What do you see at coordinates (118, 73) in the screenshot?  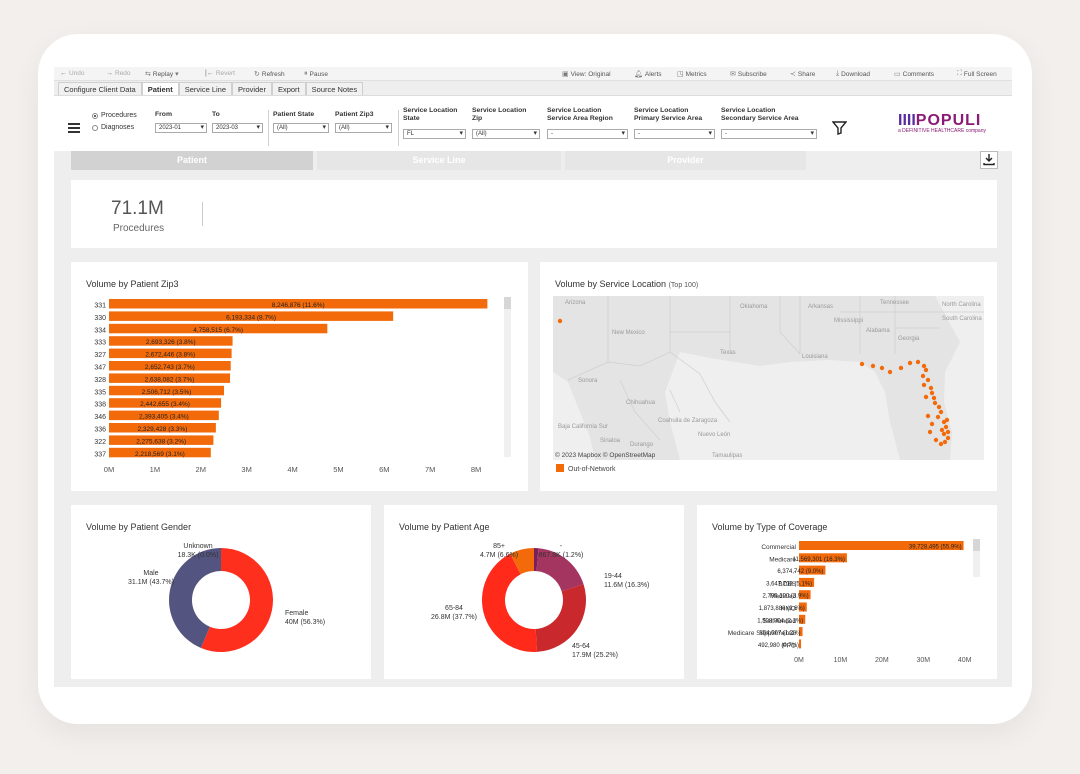 I see `redo-button: → Redo` at bounding box center [118, 73].